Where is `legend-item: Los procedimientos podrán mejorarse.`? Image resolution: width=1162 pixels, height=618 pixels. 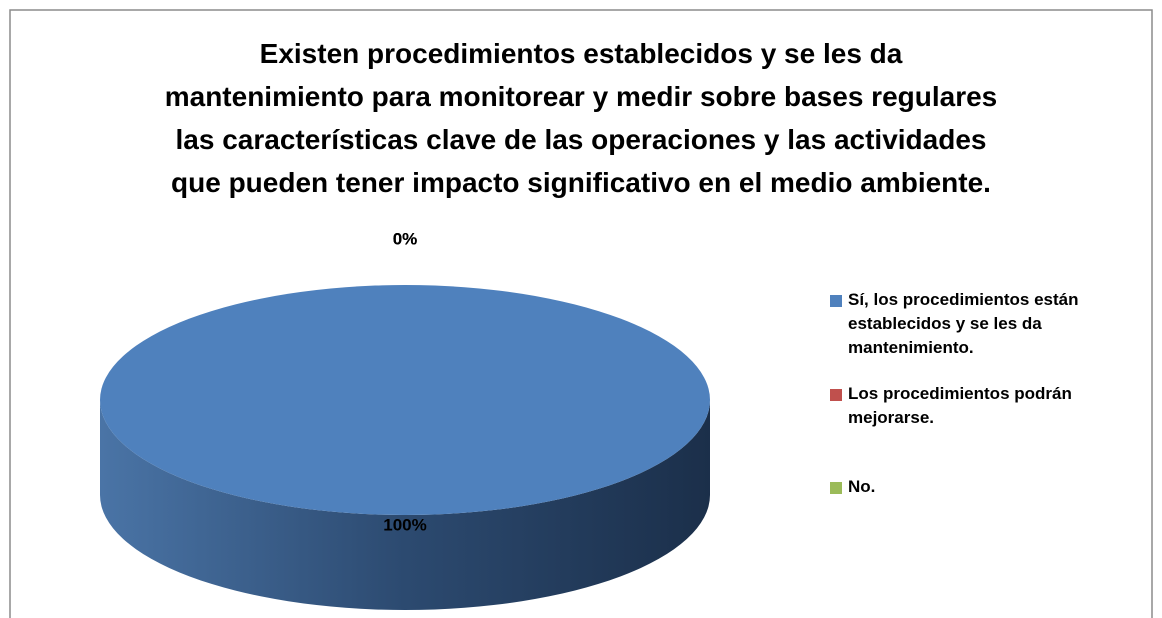
legend-item: Los procedimientos podrán mejorarse. is located at coordinates (973, 406).